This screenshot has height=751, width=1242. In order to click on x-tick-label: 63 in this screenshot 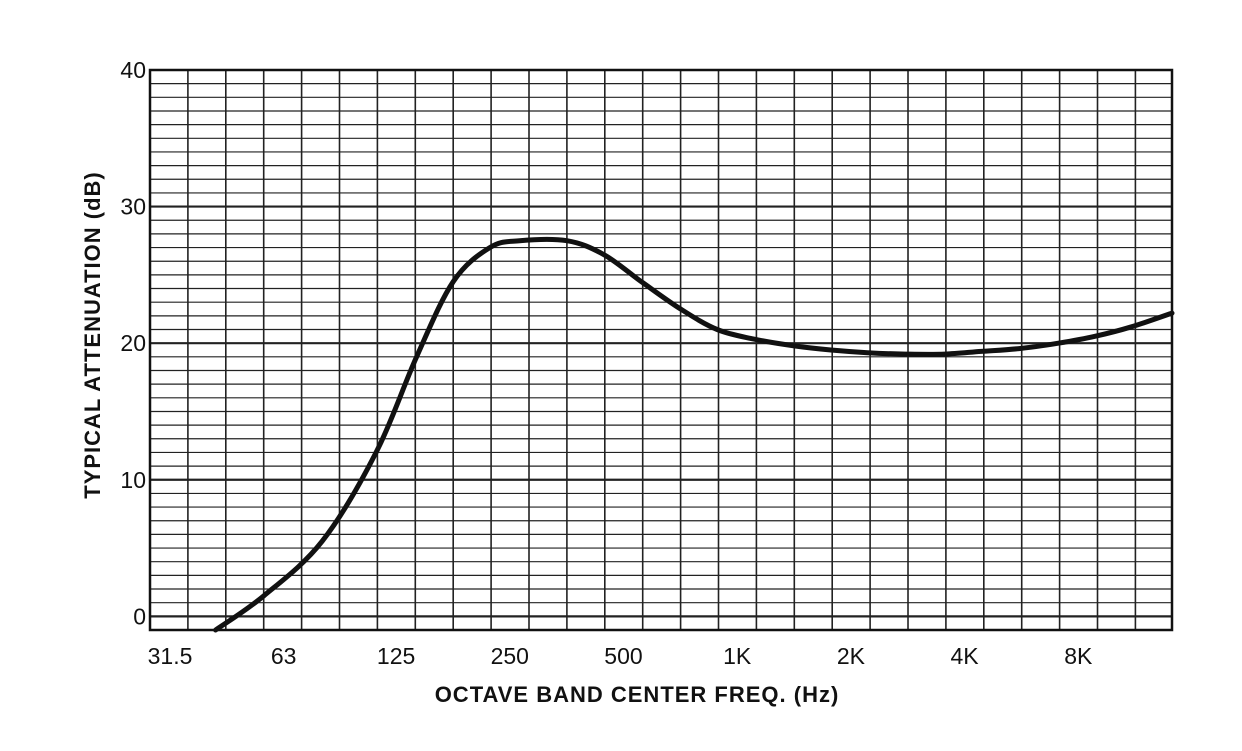, I will do `click(284, 656)`.